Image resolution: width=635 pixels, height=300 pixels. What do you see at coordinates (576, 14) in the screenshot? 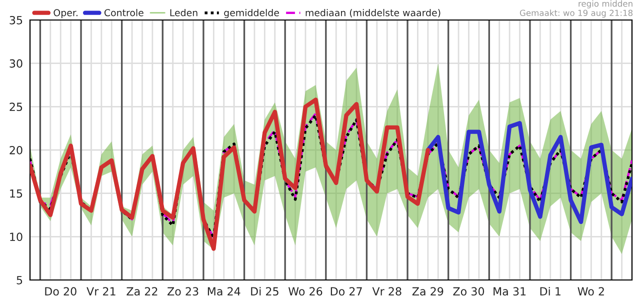
I see `text: Gemaakt: wo 19 aug 21:18` at bounding box center [576, 14].